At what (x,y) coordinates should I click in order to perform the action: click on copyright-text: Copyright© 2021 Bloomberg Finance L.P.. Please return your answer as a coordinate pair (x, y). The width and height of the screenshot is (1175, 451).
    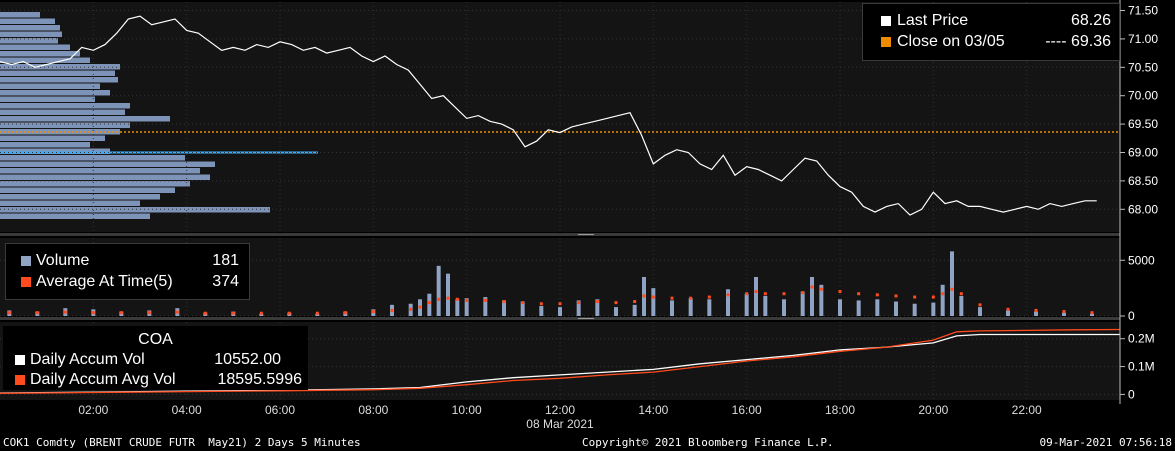
    Looking at the image, I should click on (708, 442).